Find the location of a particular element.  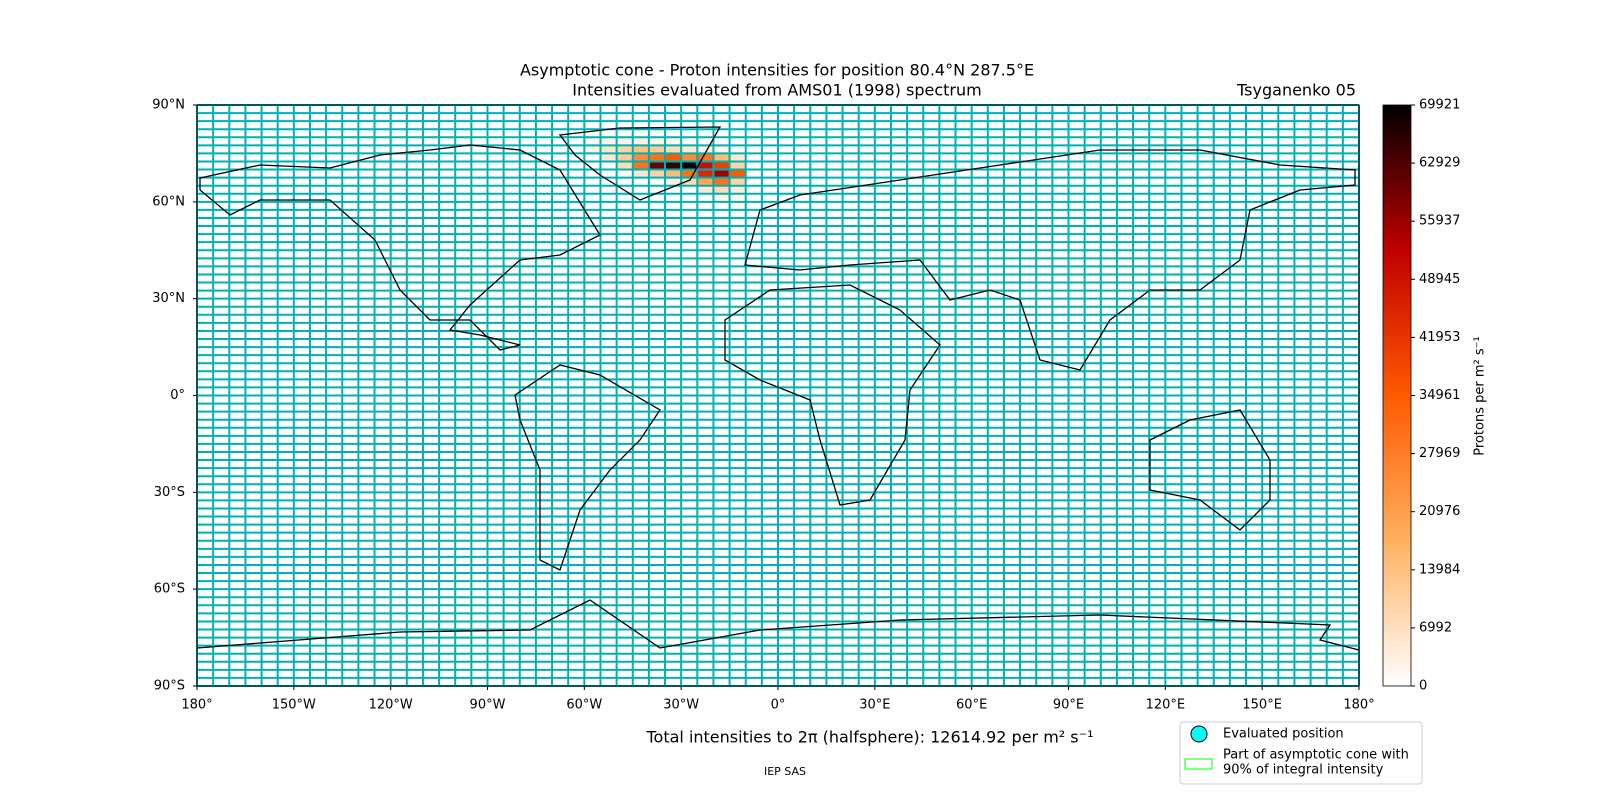

colorbar-tick-label: 41953 is located at coordinates (1439, 337).